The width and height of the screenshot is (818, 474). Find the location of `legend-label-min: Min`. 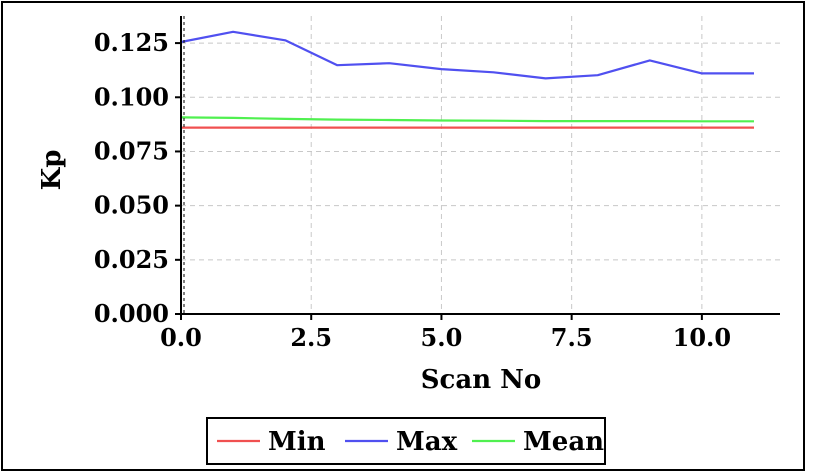

legend-label-min: Min is located at coordinates (297, 442).